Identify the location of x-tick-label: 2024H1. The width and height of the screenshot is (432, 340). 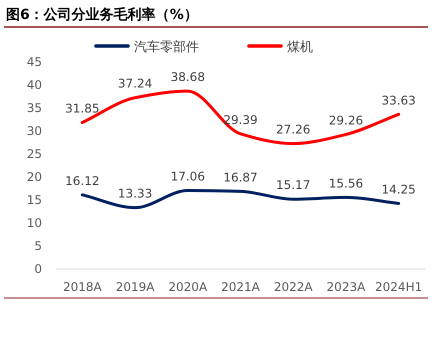
(398, 287).